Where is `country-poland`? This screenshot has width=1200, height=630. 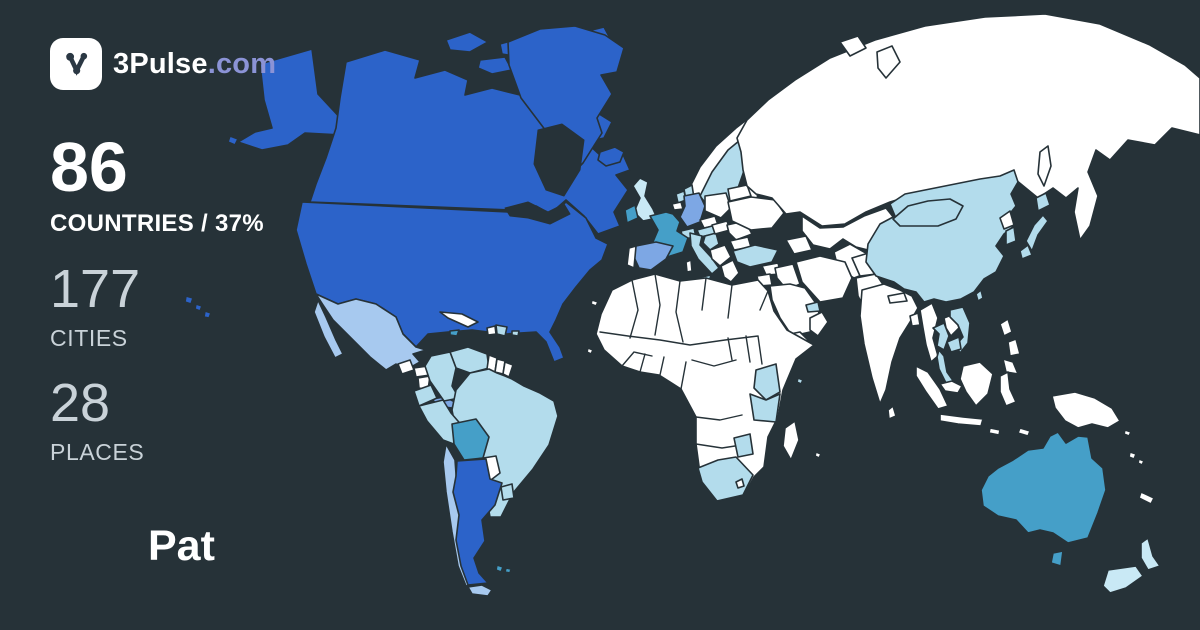
country-poland is located at coordinates (718, 205).